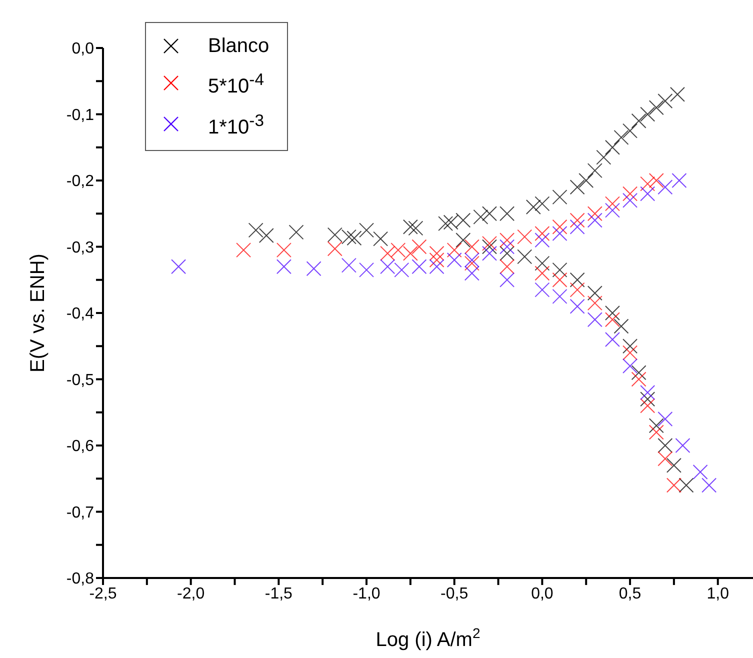 The height and width of the screenshot is (658, 753). Describe the element at coordinates (80, 247) in the screenshot. I see `y-tick-label: -0,3` at that location.